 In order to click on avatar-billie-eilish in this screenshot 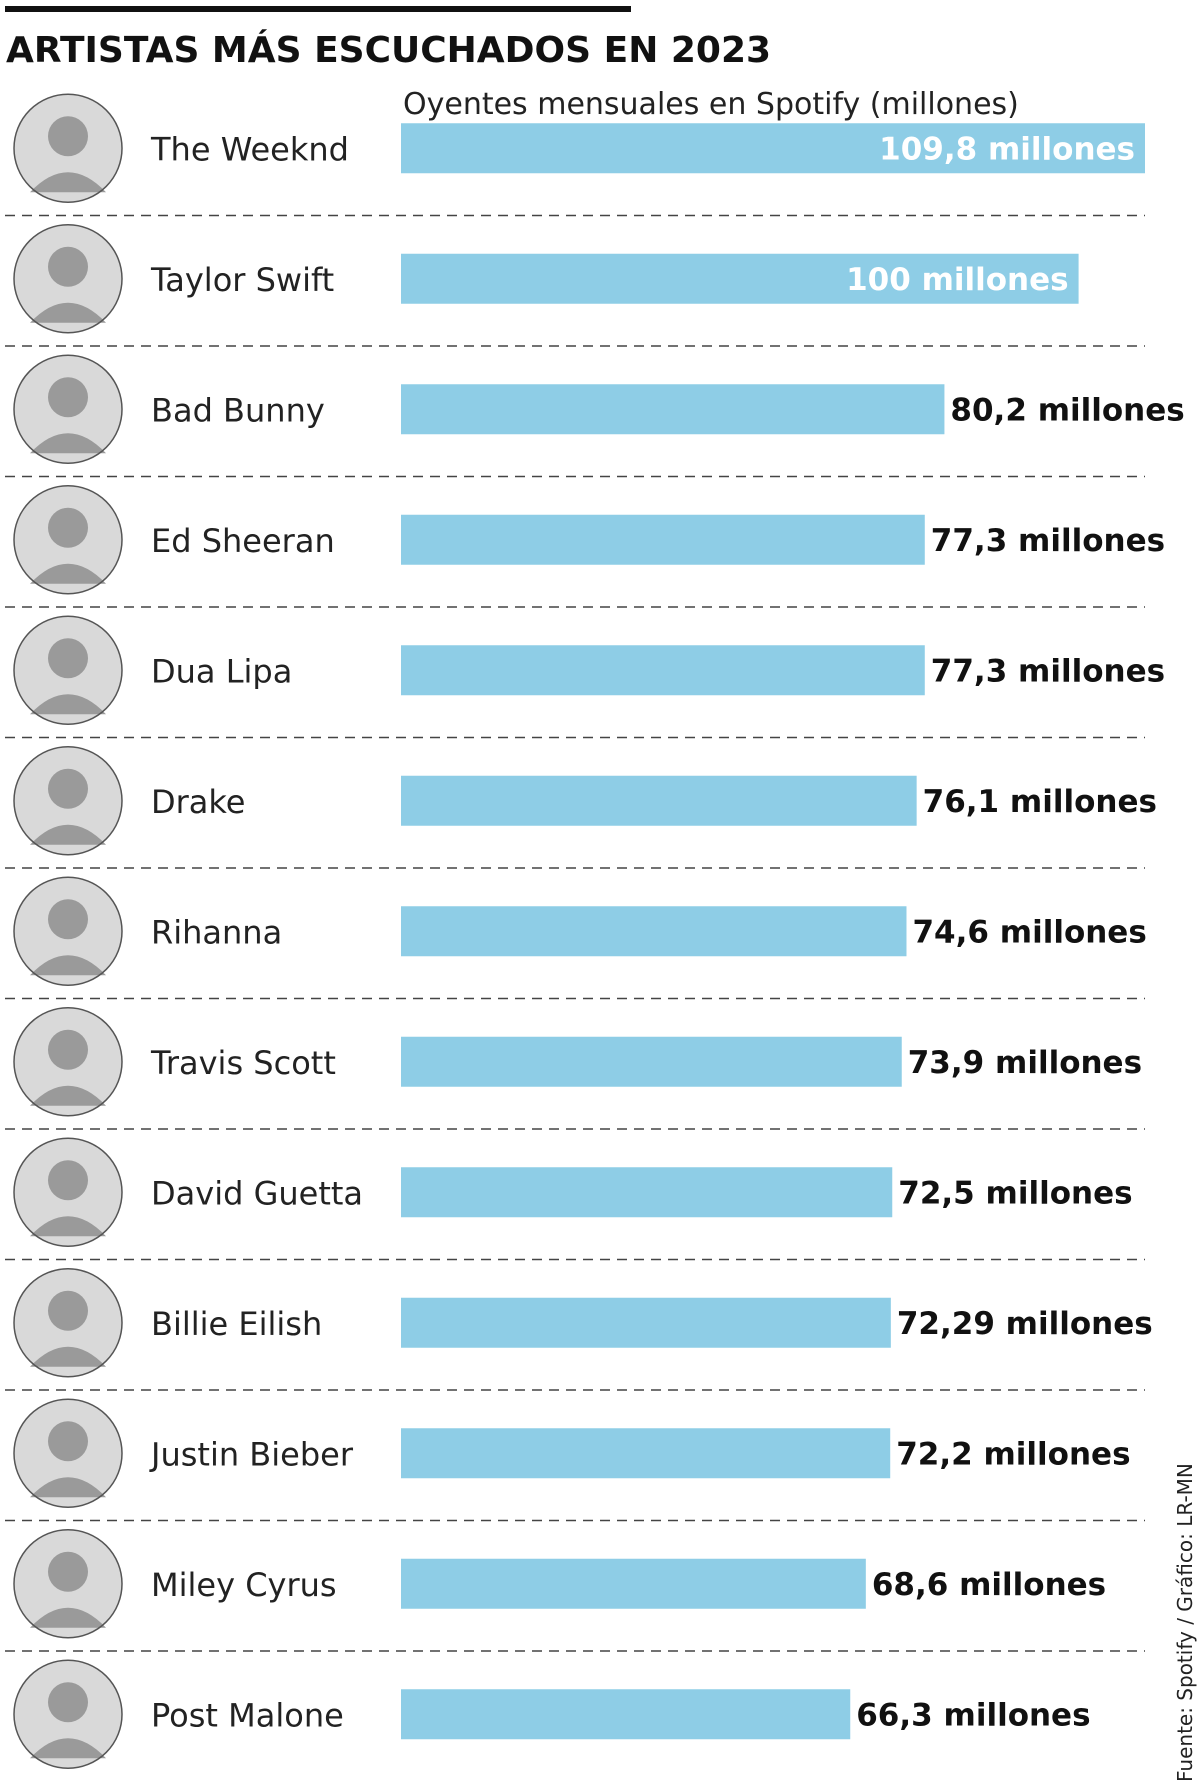, I will do `click(68, 1323)`.